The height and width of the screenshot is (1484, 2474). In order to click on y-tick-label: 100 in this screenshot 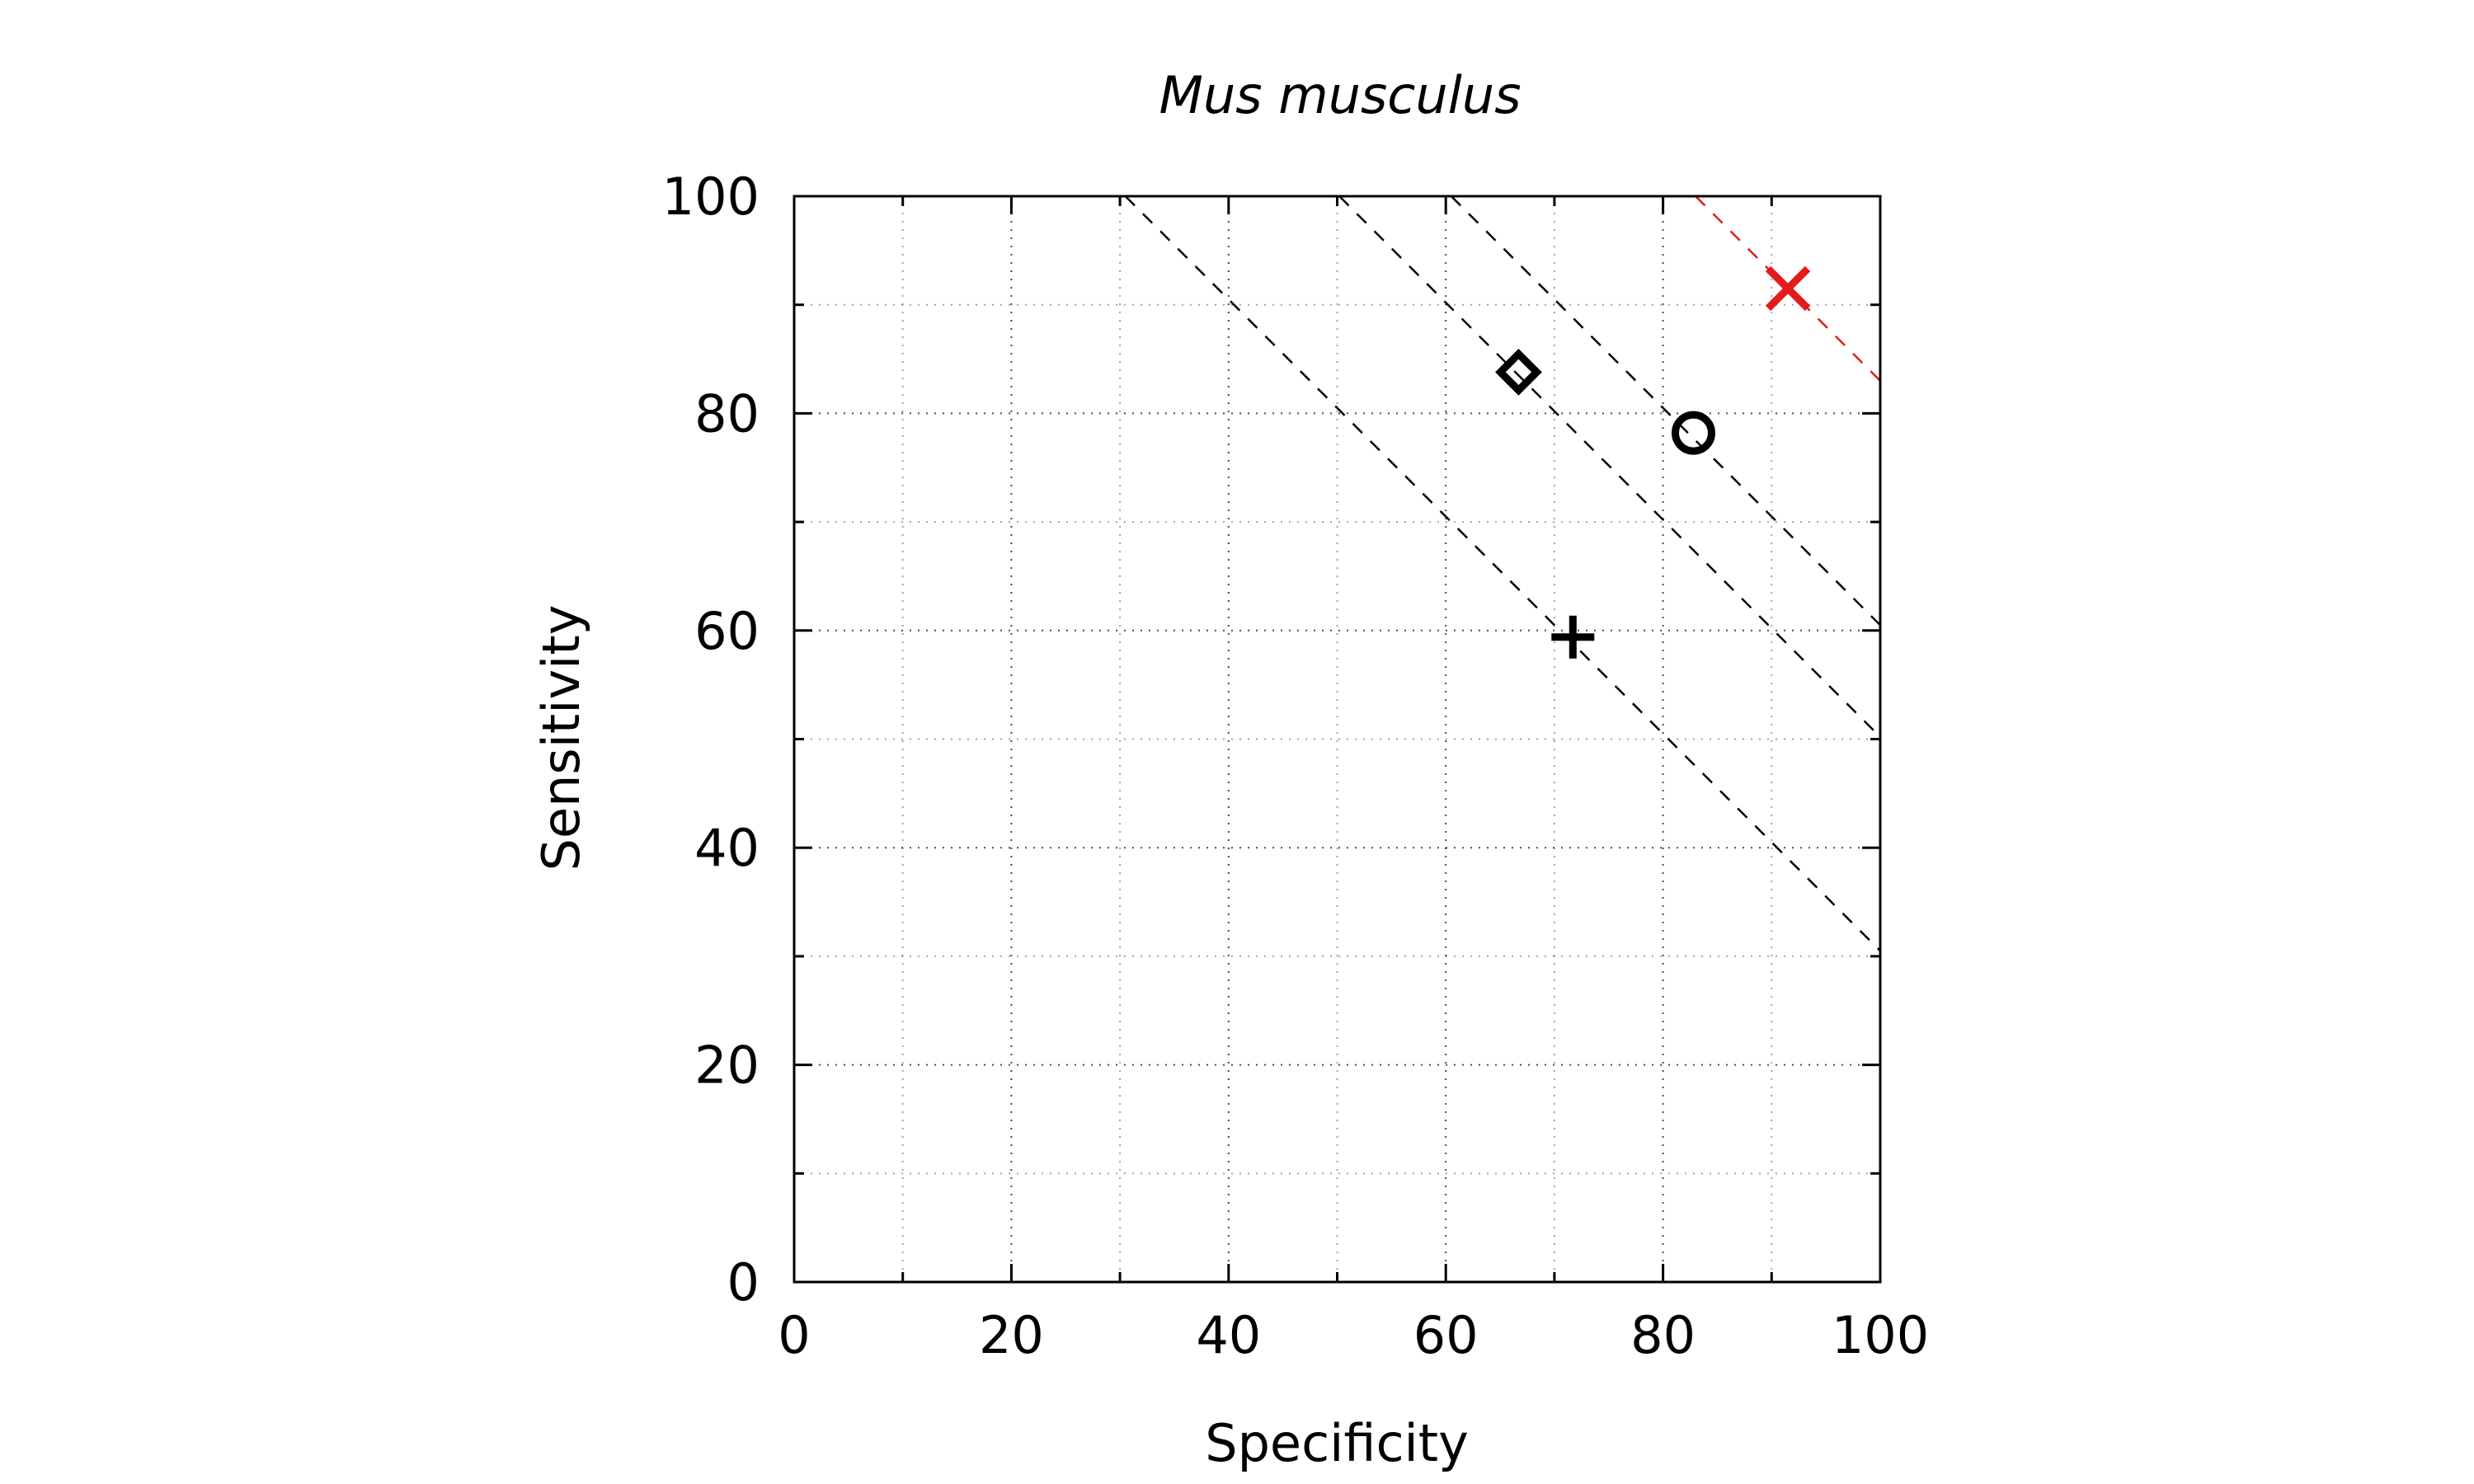, I will do `click(711, 197)`.